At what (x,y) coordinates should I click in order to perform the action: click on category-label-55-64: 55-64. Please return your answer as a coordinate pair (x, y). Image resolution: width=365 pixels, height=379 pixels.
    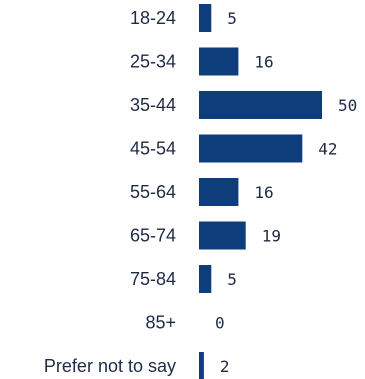
    Looking at the image, I should click on (153, 192).